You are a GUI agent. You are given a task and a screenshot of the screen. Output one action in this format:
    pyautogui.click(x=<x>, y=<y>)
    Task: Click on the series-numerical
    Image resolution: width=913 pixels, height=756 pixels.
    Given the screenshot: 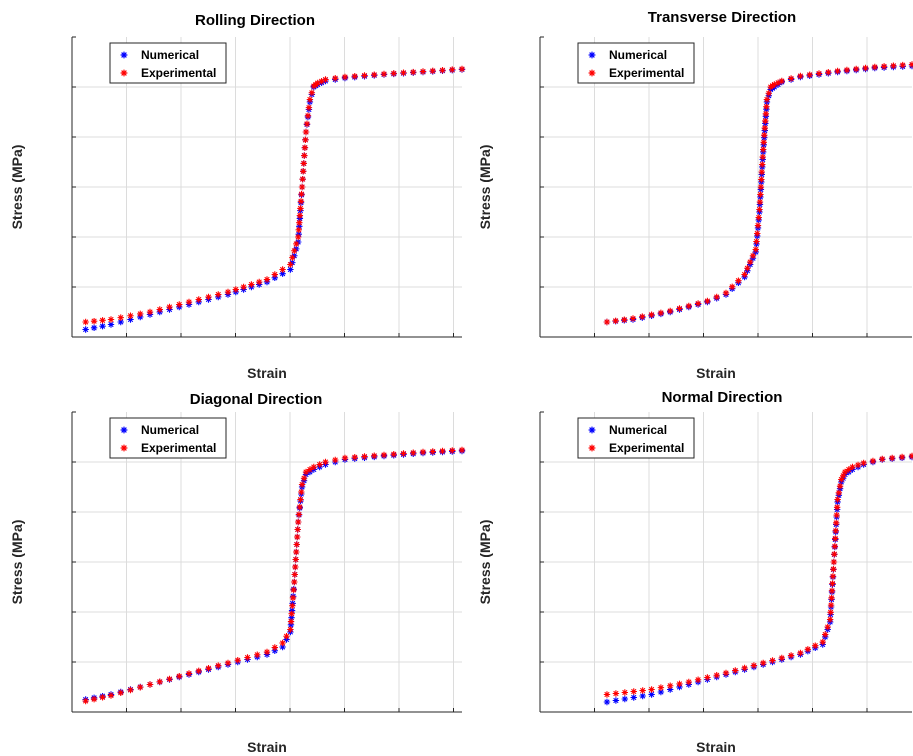 What is the action you would take?
    pyautogui.click(x=274, y=199)
    